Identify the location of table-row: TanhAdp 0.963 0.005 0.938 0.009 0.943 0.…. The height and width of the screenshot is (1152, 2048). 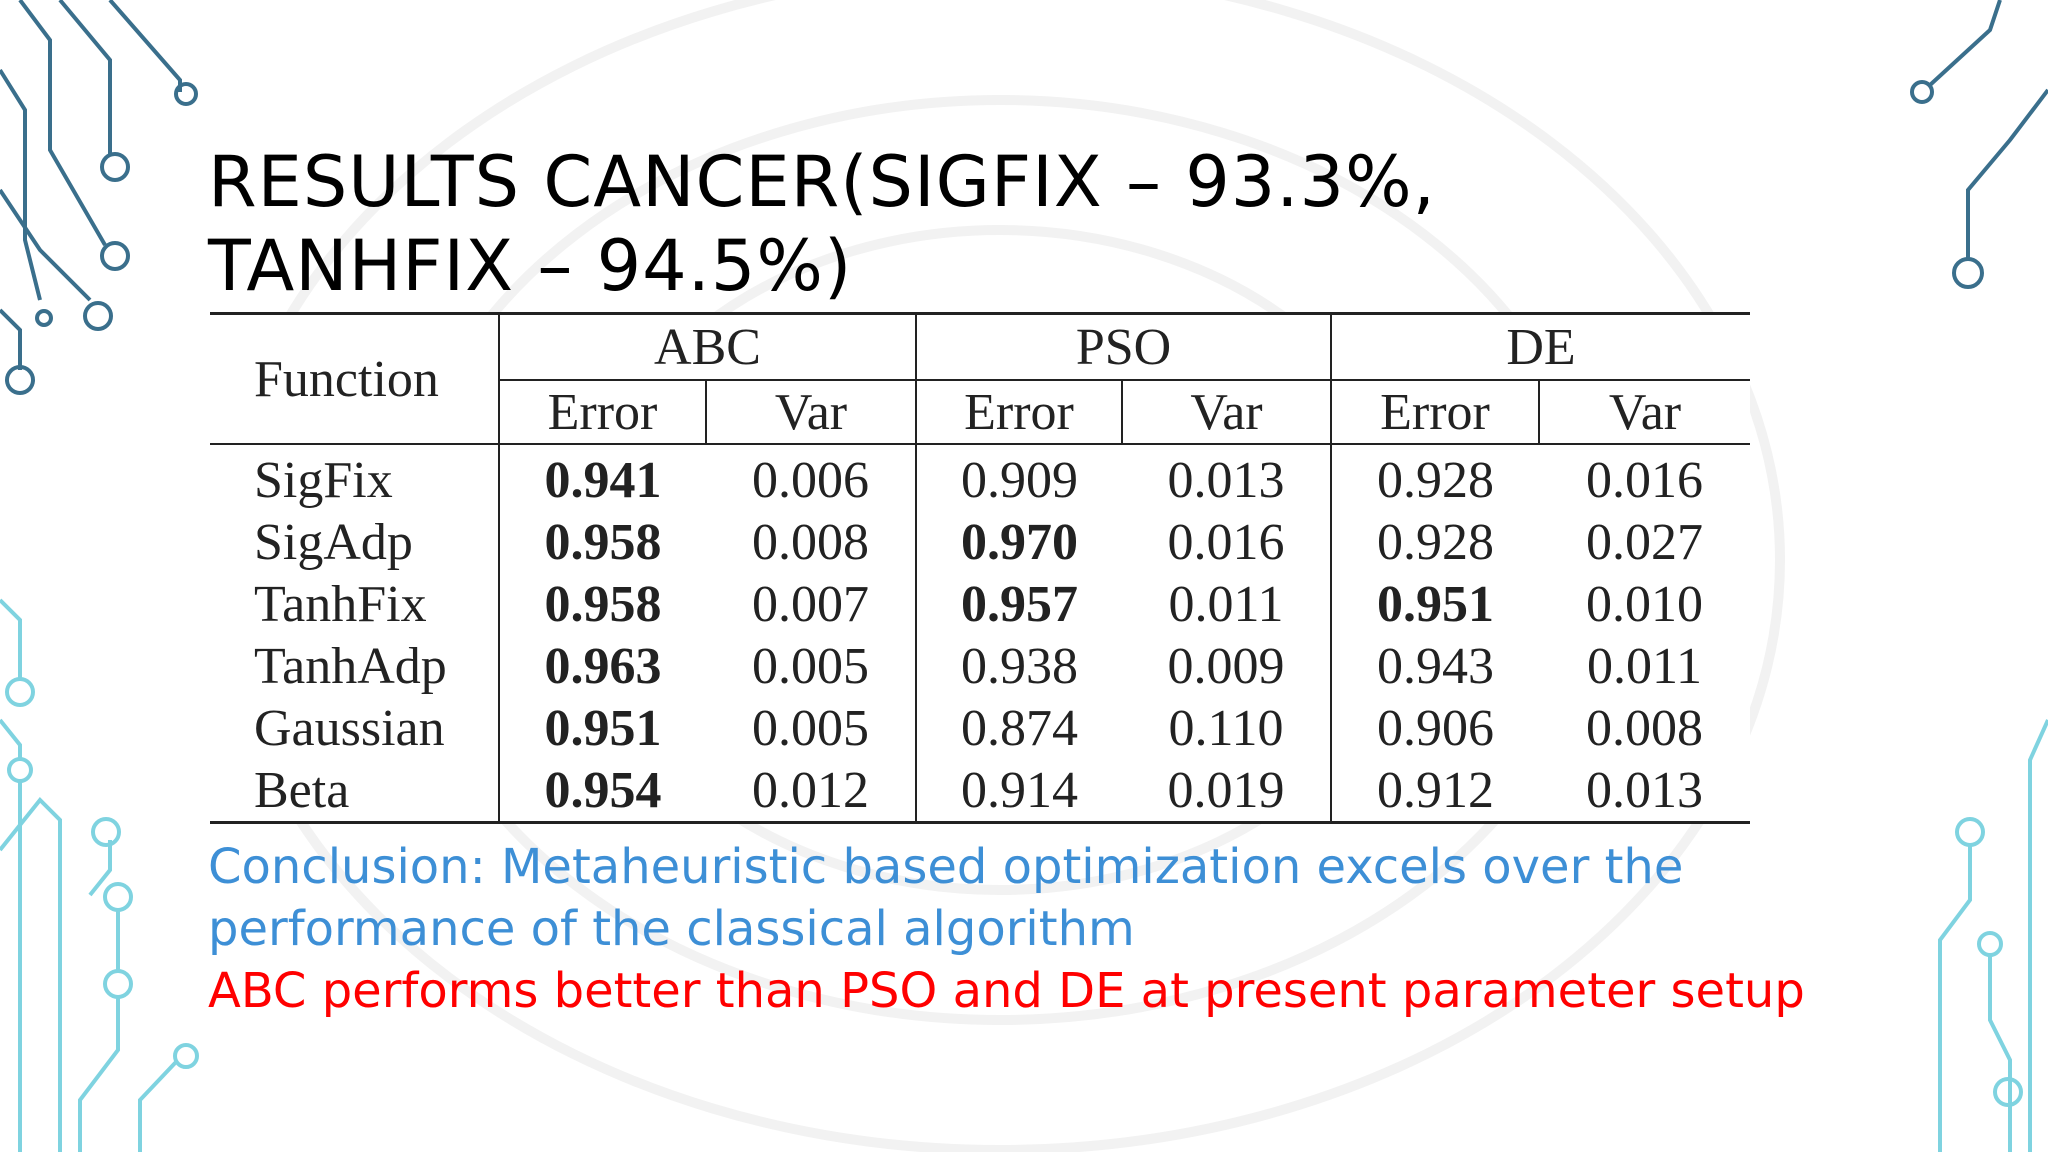
(980, 666).